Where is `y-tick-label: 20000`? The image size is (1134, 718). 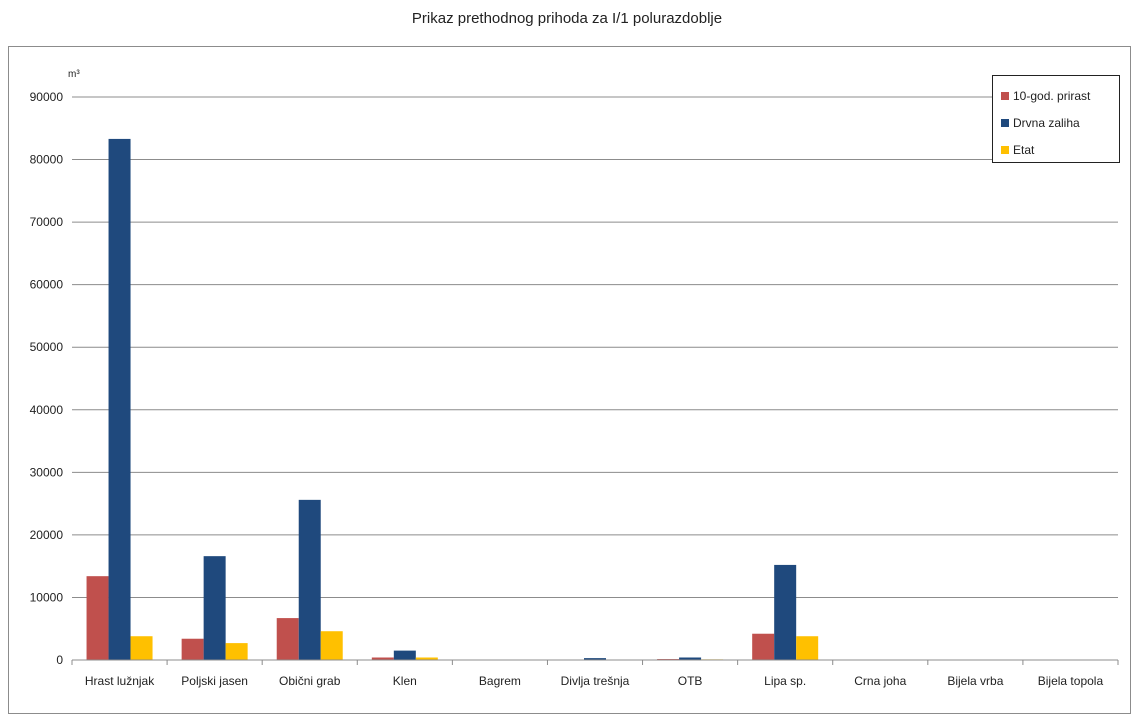
y-tick-label: 20000 is located at coordinates (47, 535).